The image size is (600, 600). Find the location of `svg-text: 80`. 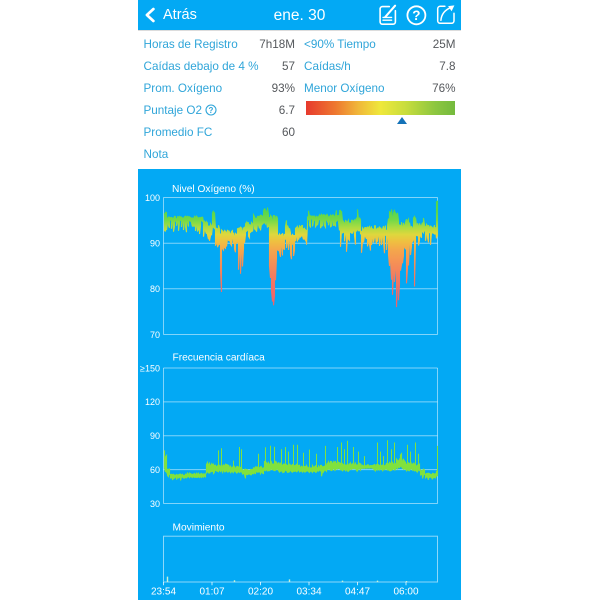

svg-text: 80 is located at coordinates (155, 289).